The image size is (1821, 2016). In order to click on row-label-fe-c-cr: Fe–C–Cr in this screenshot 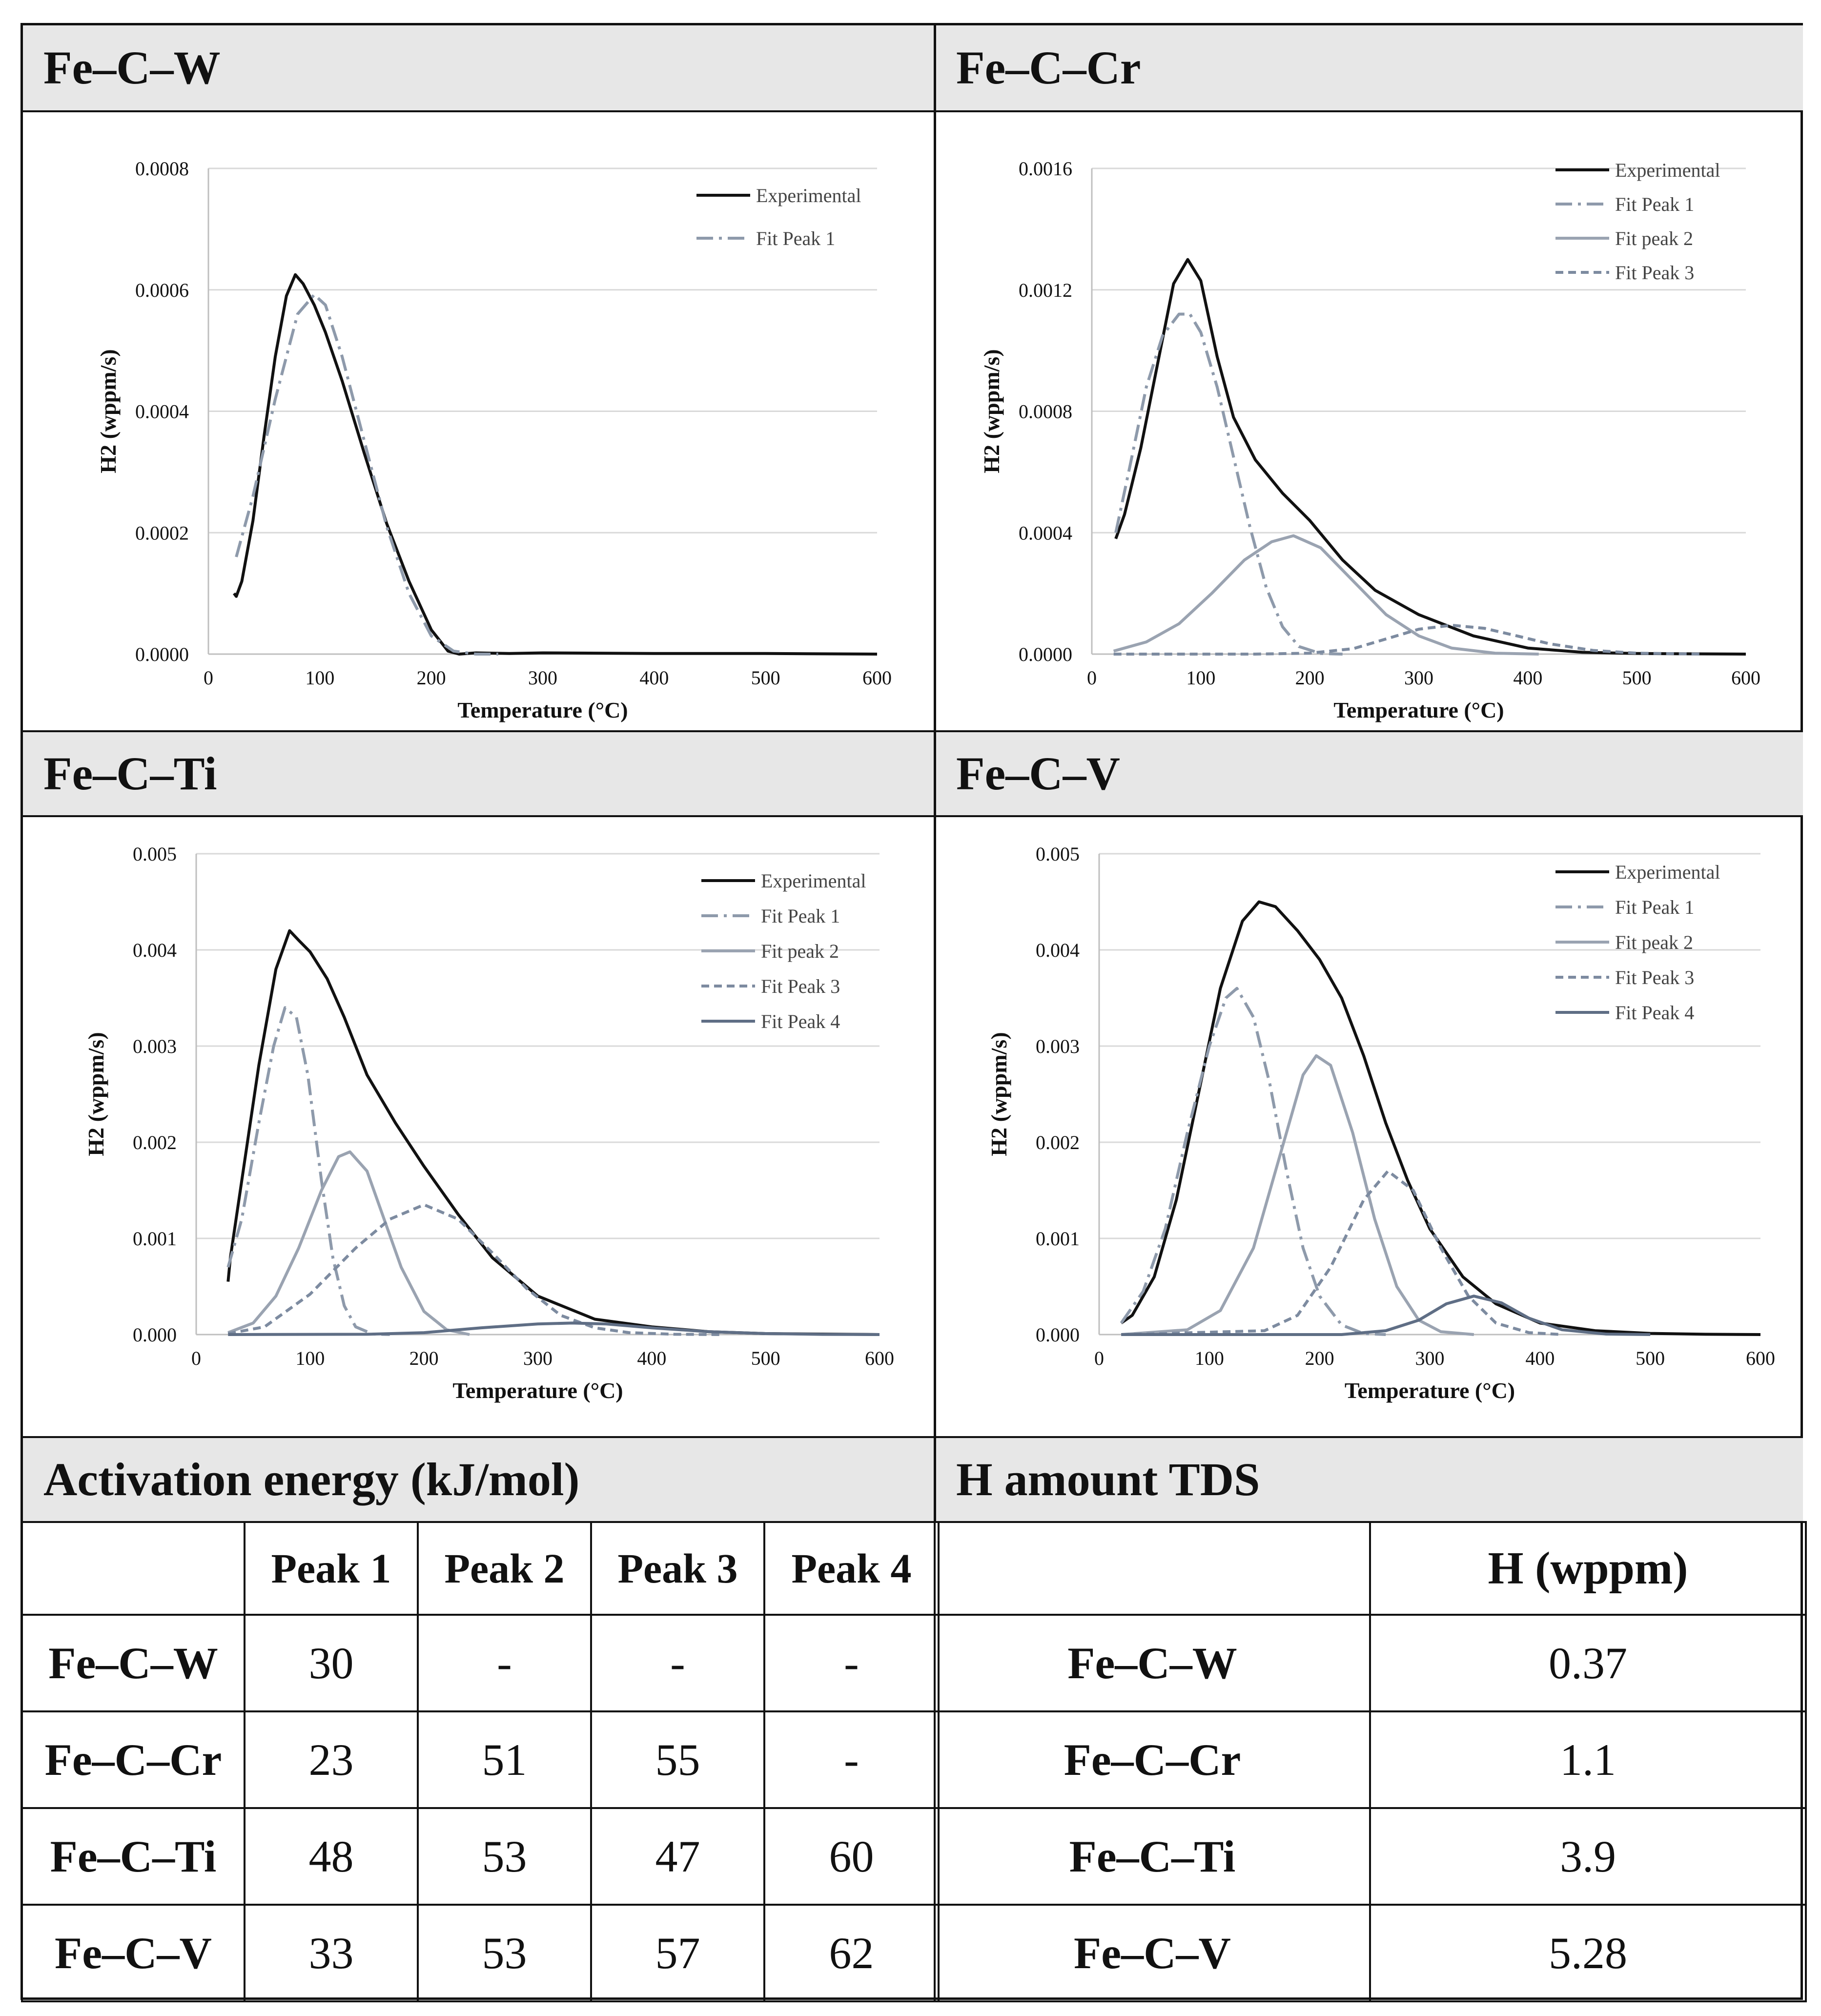, I will do `click(133, 1759)`.